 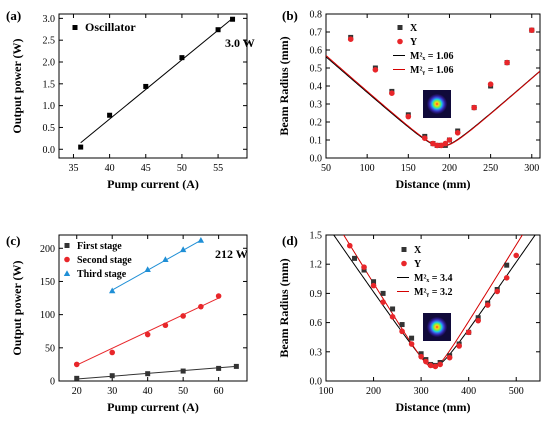 What do you see at coordinates (52, 382) in the screenshot?
I see `y-tick-label: 0` at bounding box center [52, 382].